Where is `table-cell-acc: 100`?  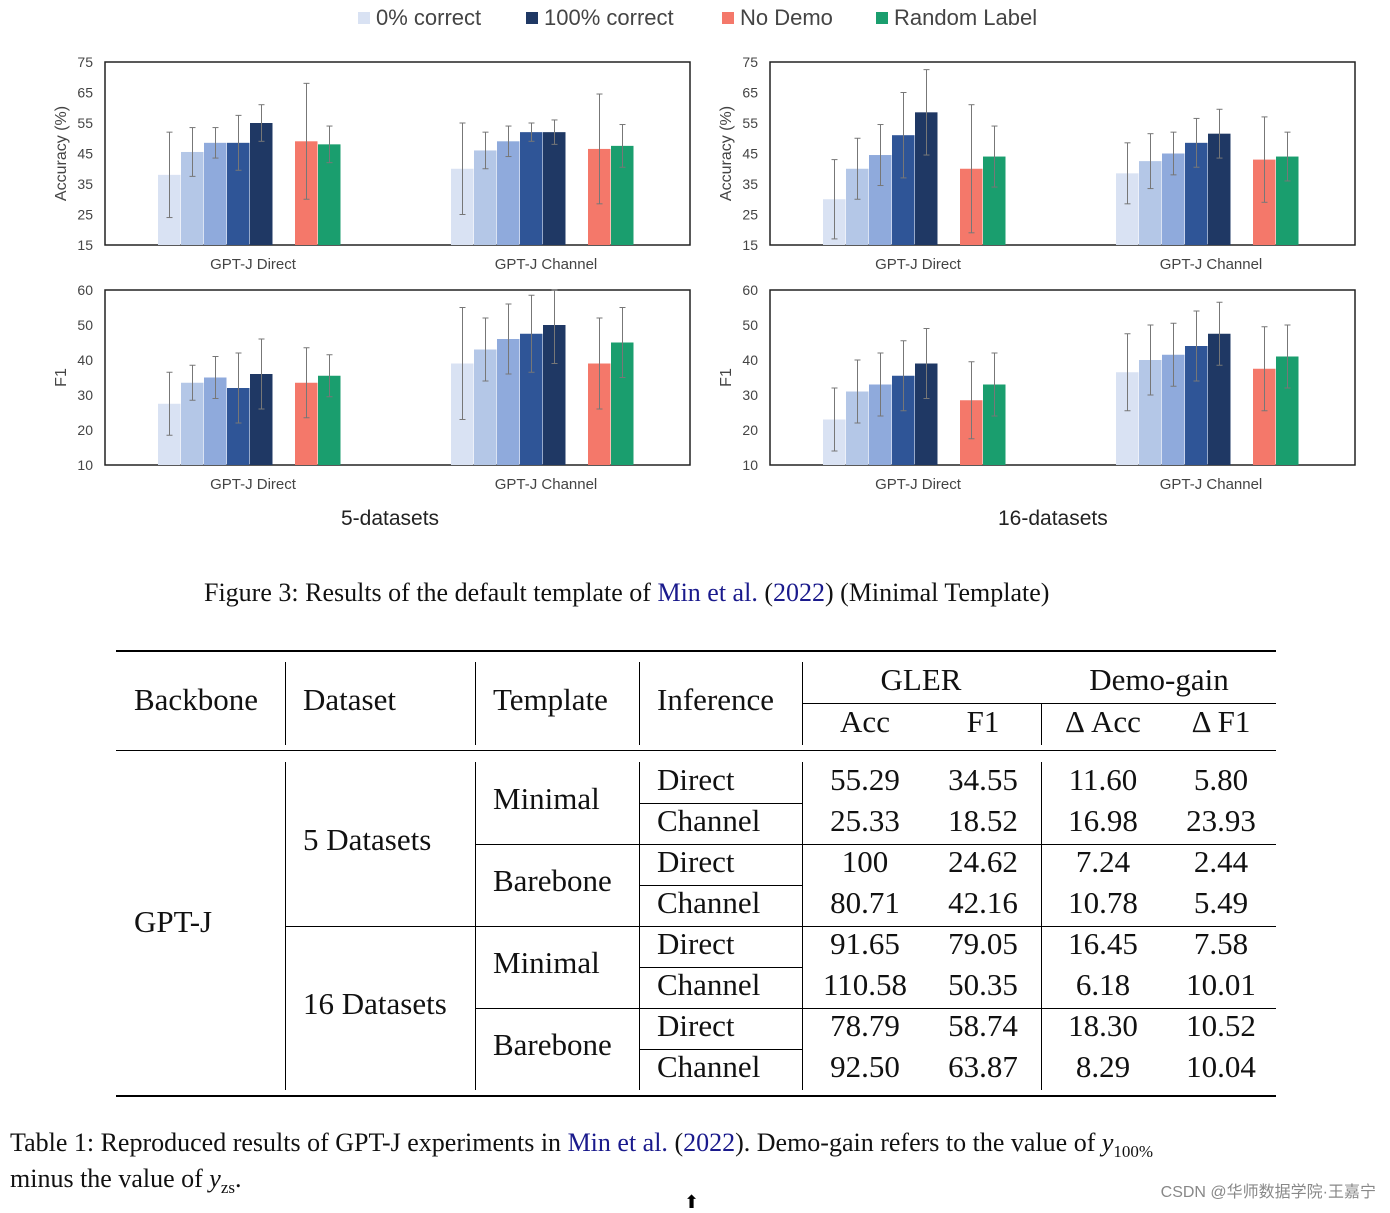 table-cell-acc: 100 is located at coordinates (865, 861).